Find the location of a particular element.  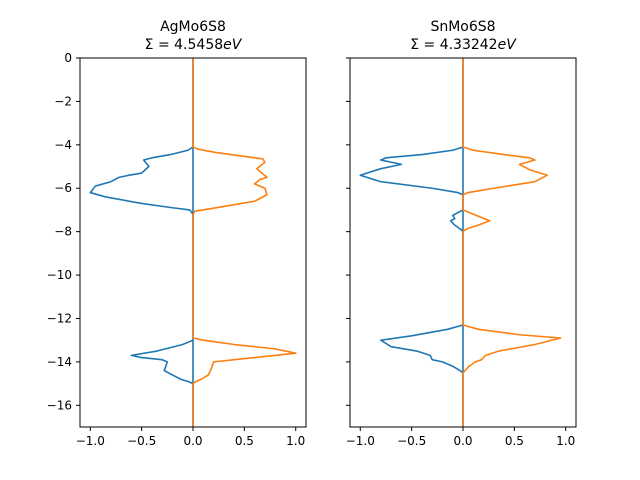

y-tick-label: −12 is located at coordinates (59, 318).